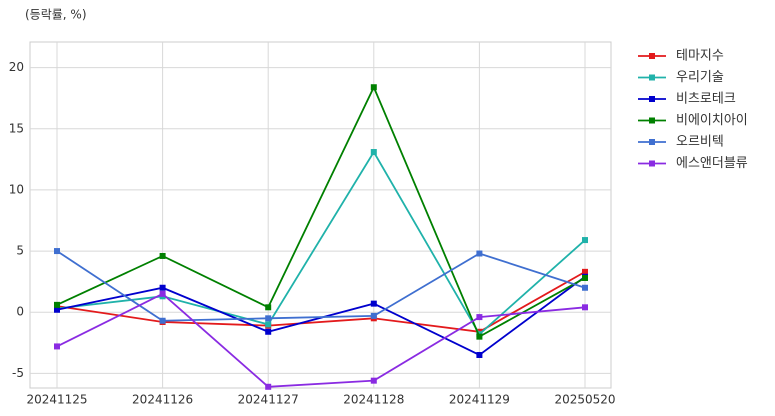 This screenshot has height=416, width=775. Describe the element at coordinates (162, 400) in the screenshot. I see `x-tick-label: 20241126` at that location.